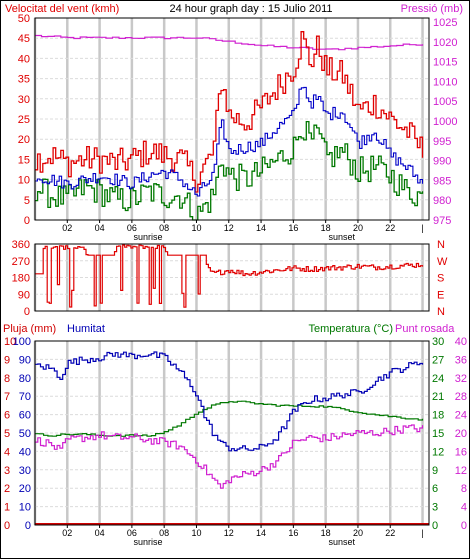 The height and width of the screenshot is (559, 470). Describe the element at coordinates (342, 542) in the screenshot. I see `marker-label-sunset-3: sunset` at that location.